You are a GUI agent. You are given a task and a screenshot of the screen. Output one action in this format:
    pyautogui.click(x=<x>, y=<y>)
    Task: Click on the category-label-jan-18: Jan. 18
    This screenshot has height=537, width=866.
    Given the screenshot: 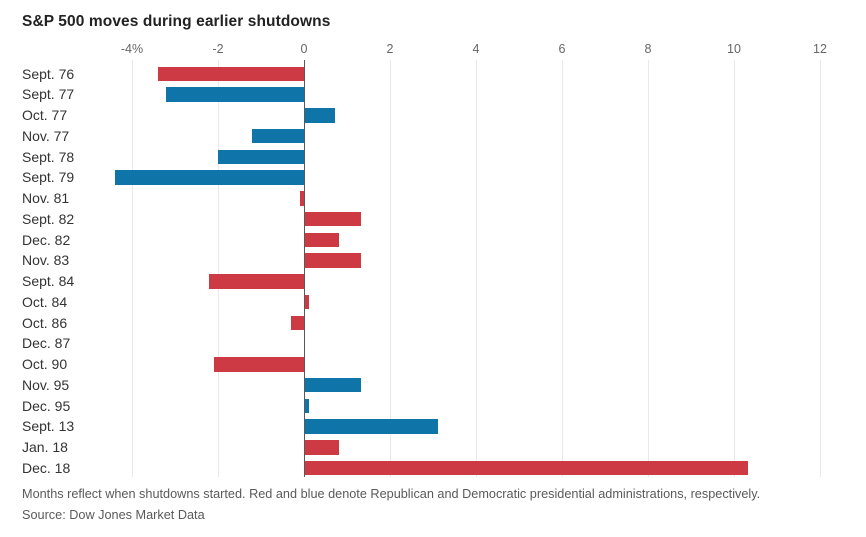 What is the action you would take?
    pyautogui.click(x=45, y=447)
    